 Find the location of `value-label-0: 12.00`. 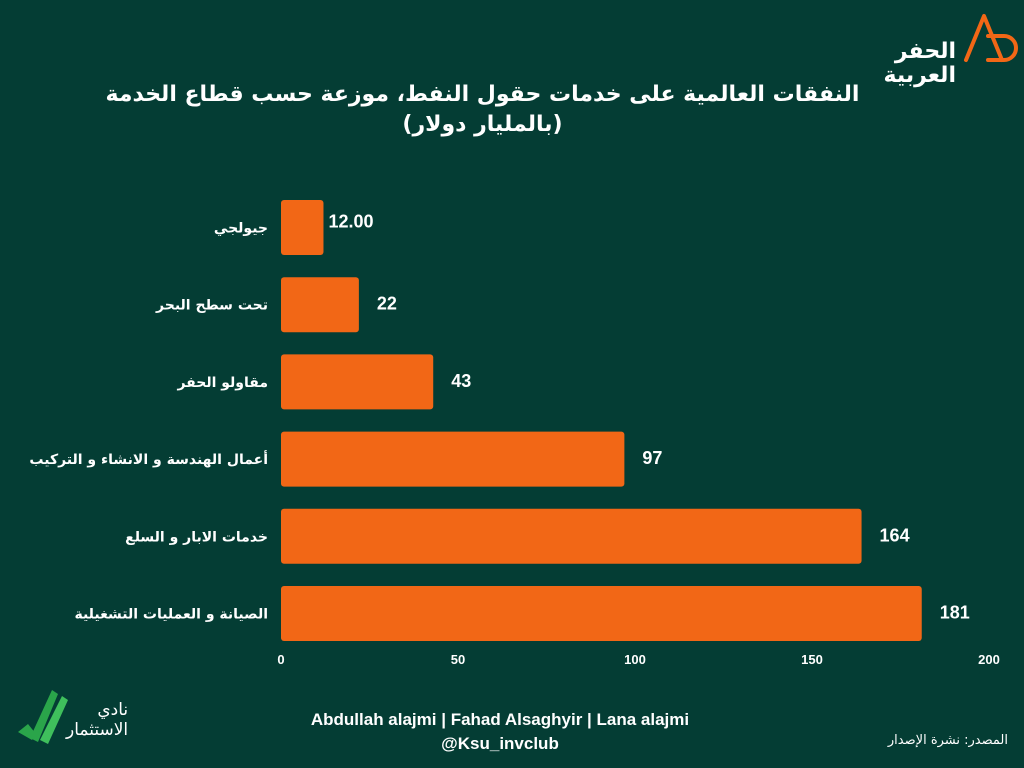

value-label-0: 12.00 is located at coordinates (350, 222).